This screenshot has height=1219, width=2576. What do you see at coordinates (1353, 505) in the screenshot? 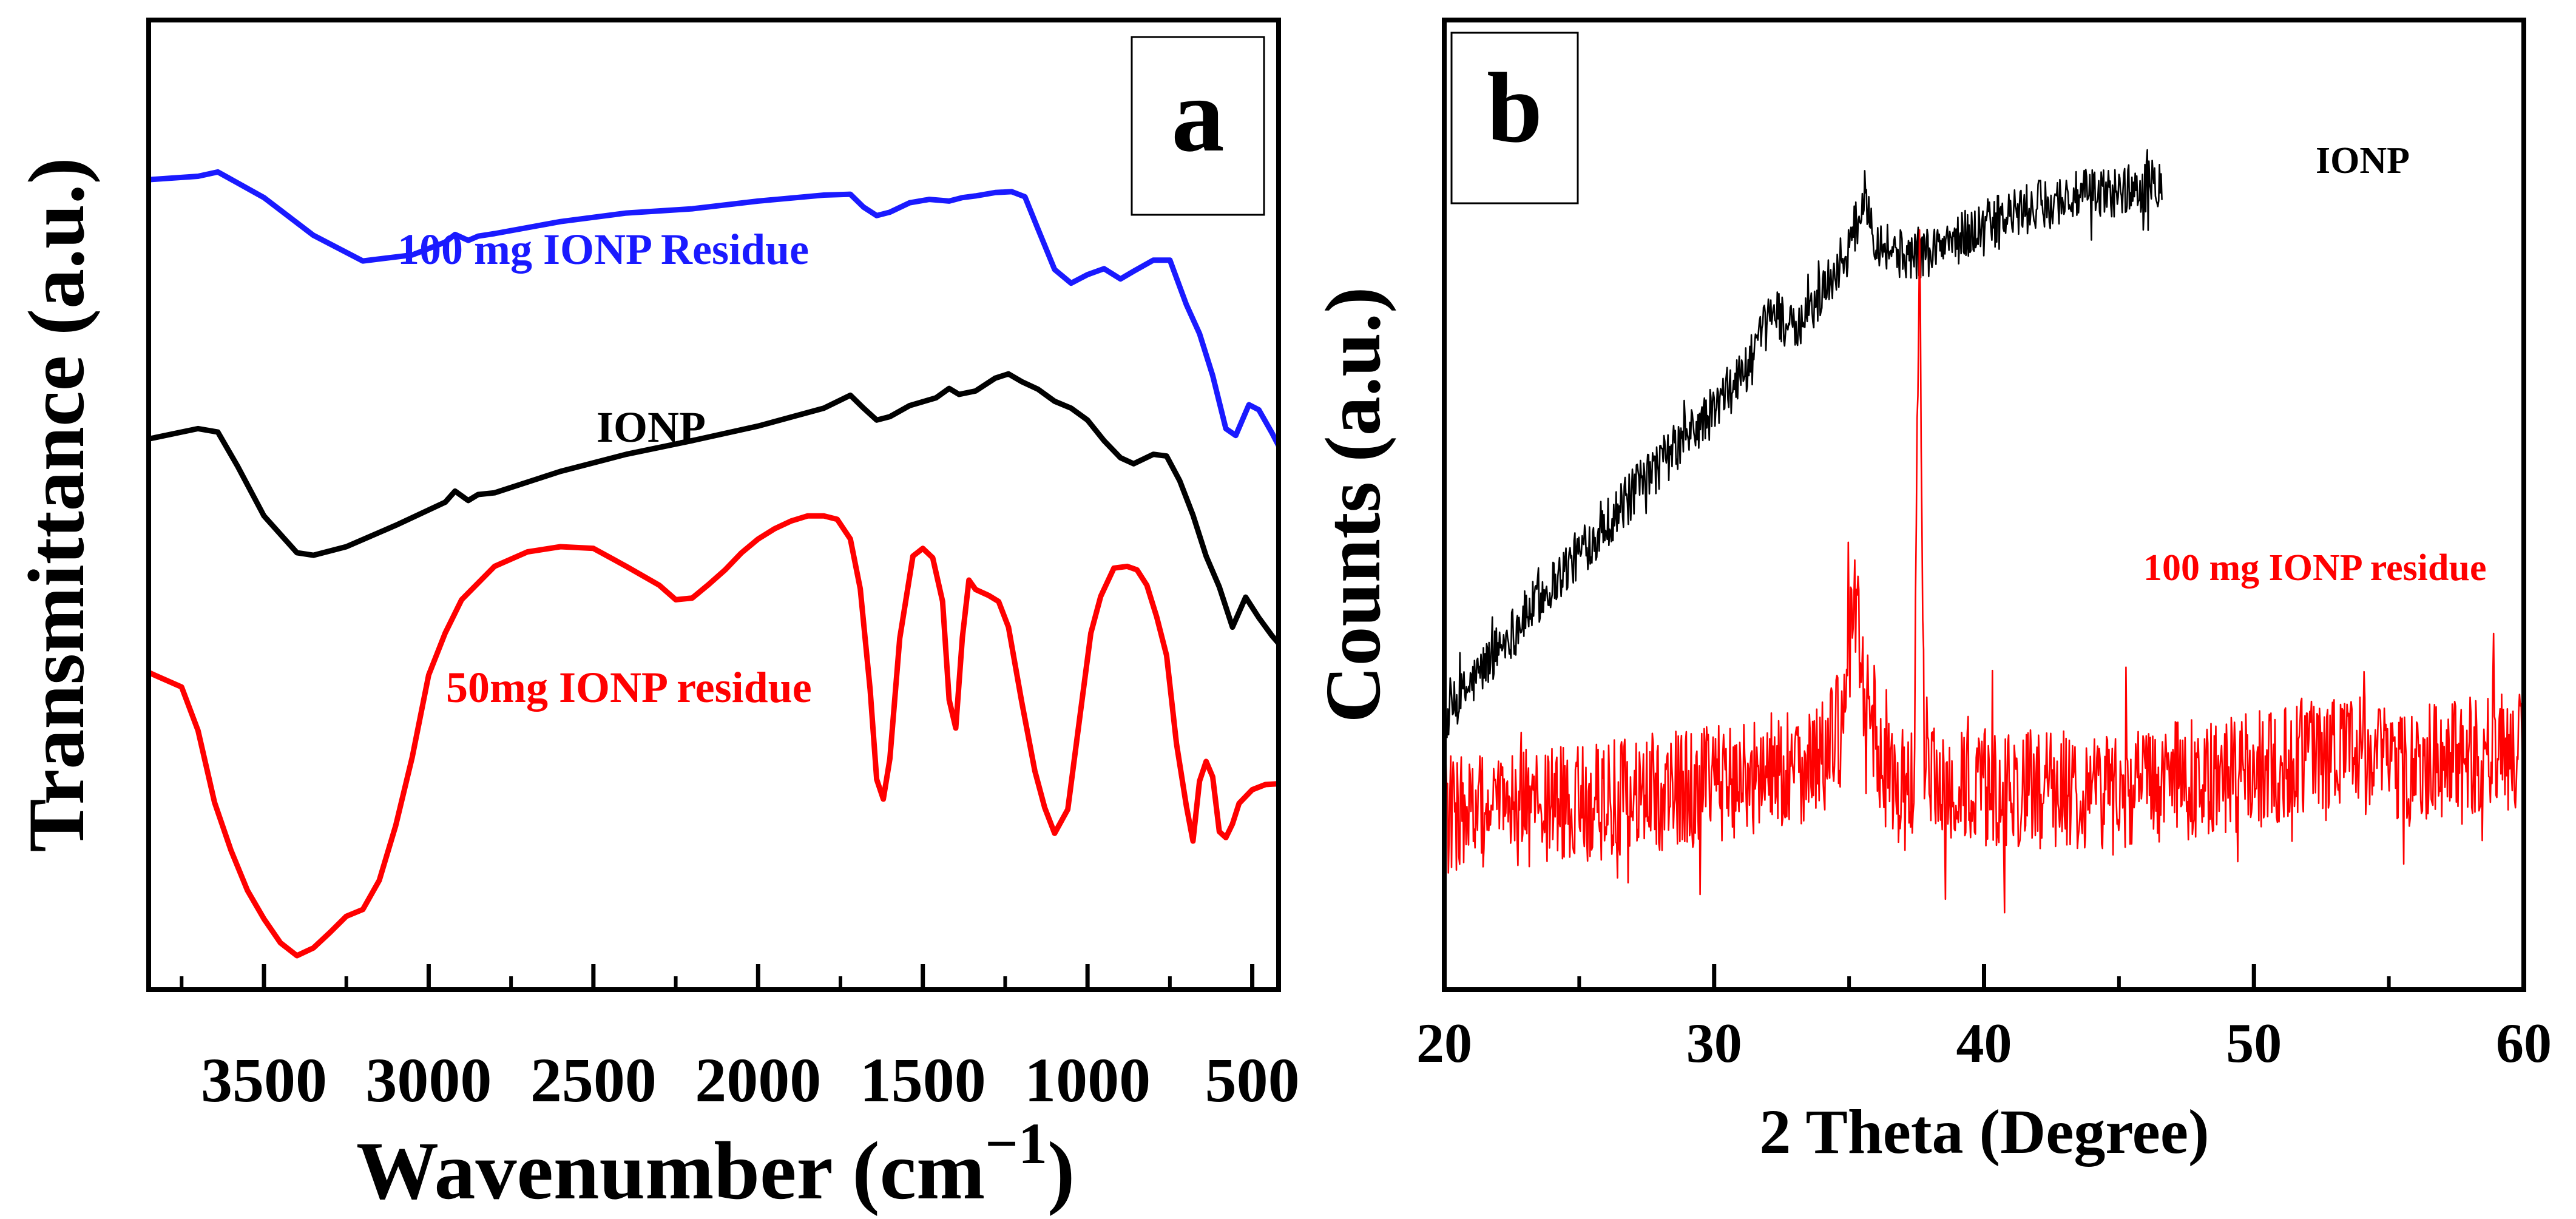
I see `panel-b-y-axis-label: Counts (a.u.)` at bounding box center [1353, 505].